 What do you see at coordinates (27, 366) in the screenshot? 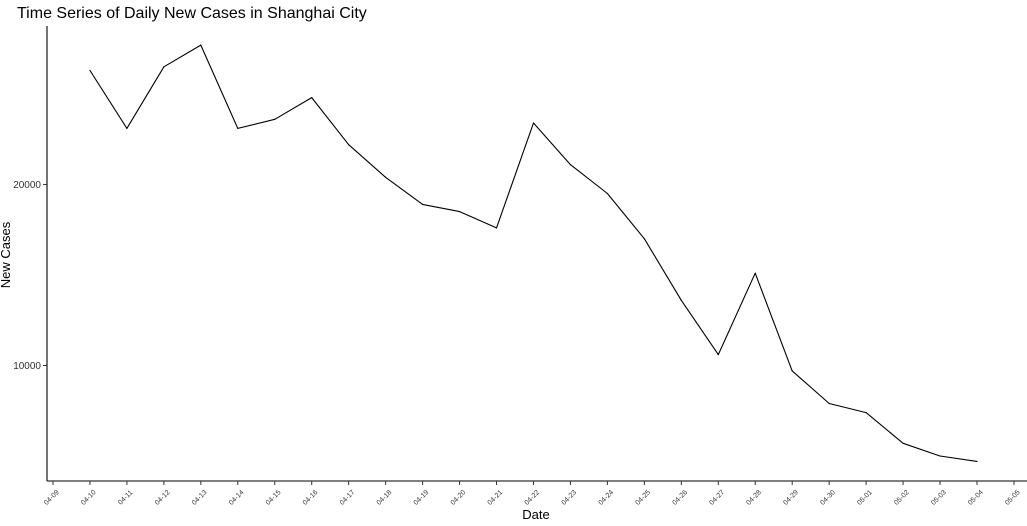
I see `y-tick-label: 10000` at bounding box center [27, 366].